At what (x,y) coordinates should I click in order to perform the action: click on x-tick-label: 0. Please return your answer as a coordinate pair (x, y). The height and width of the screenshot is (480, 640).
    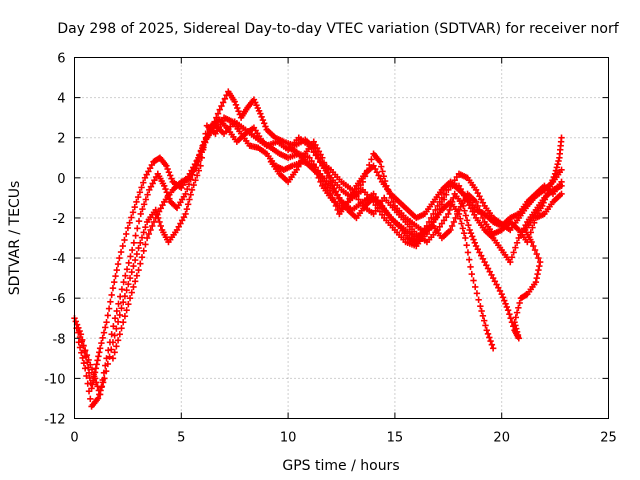
    Looking at the image, I should click on (74, 438).